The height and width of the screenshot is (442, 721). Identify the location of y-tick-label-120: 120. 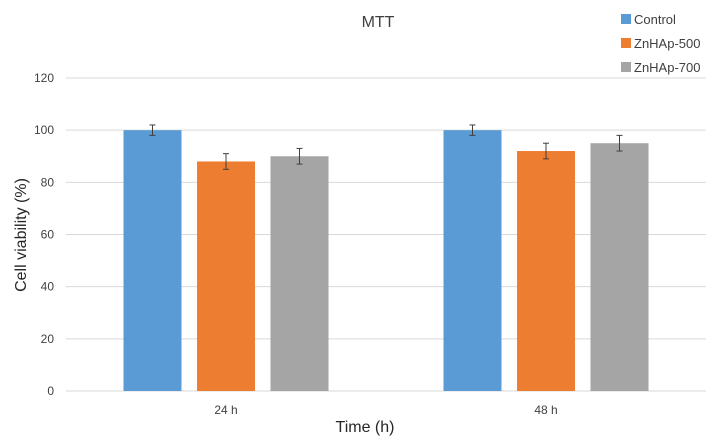
(44, 78).